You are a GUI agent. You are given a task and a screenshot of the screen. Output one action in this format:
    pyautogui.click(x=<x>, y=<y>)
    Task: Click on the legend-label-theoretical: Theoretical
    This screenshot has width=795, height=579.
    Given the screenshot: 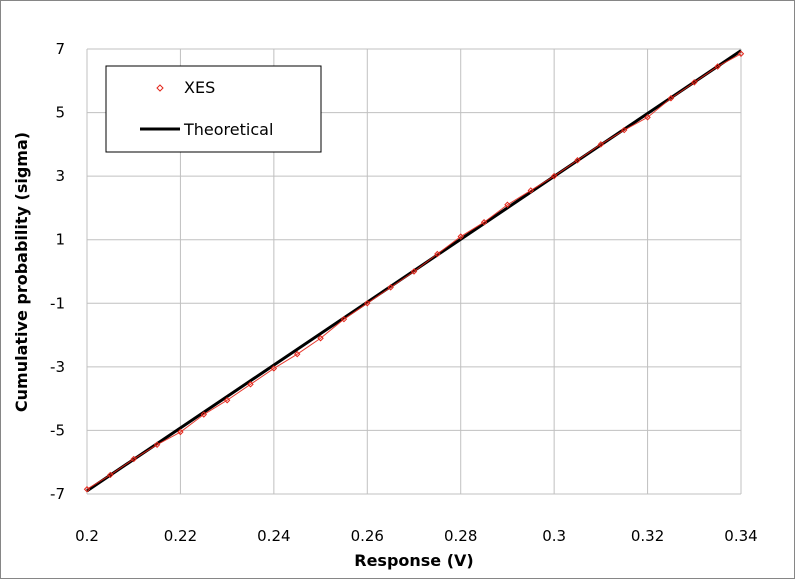 What is the action you would take?
    pyautogui.click(x=228, y=129)
    